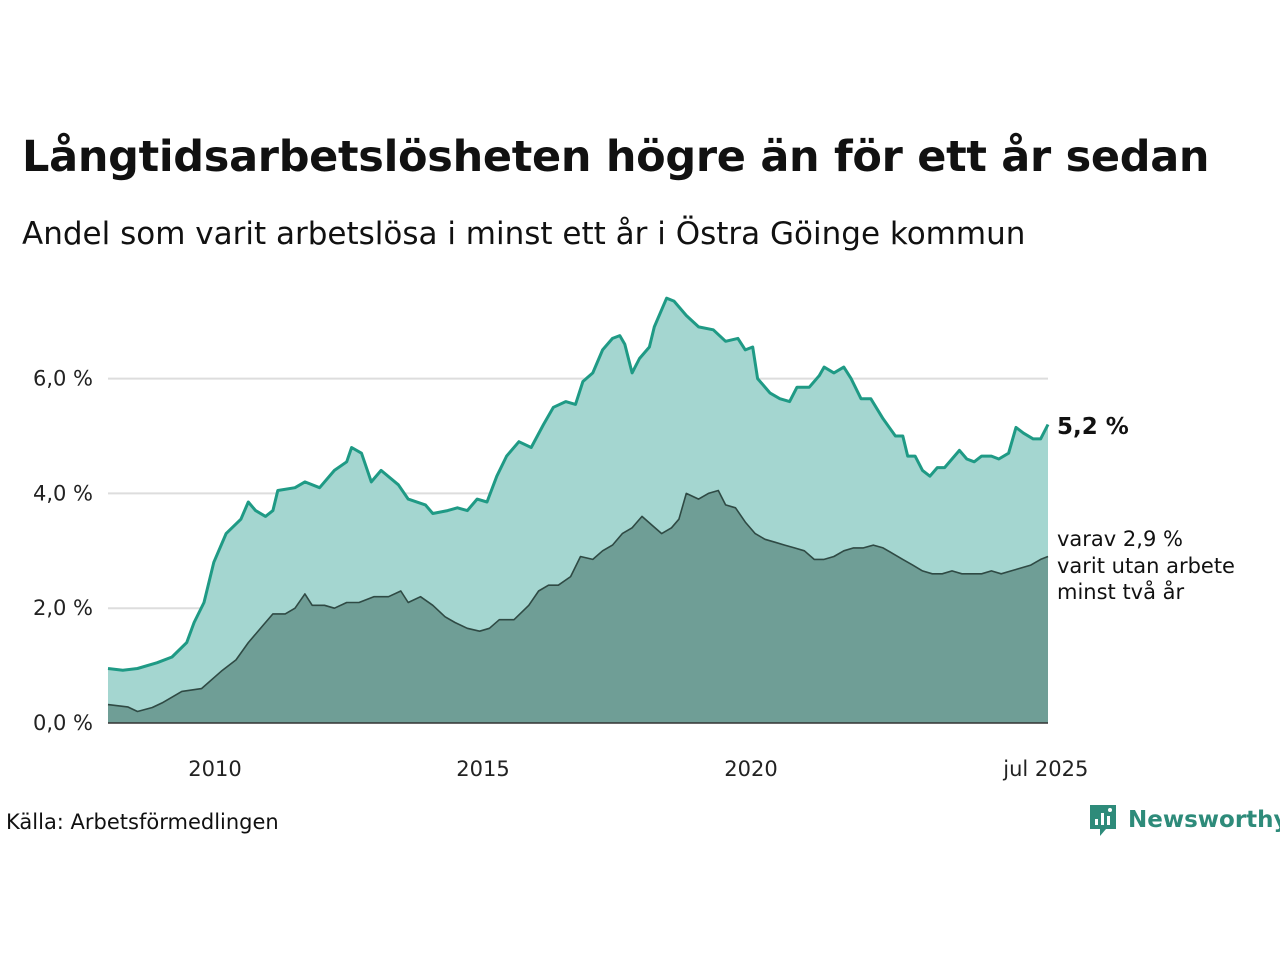 Image resolution: width=1280 pixels, height=960 pixels. Describe the element at coordinates (214, 769) in the screenshot. I see `x-tick-label: 2010` at that location.